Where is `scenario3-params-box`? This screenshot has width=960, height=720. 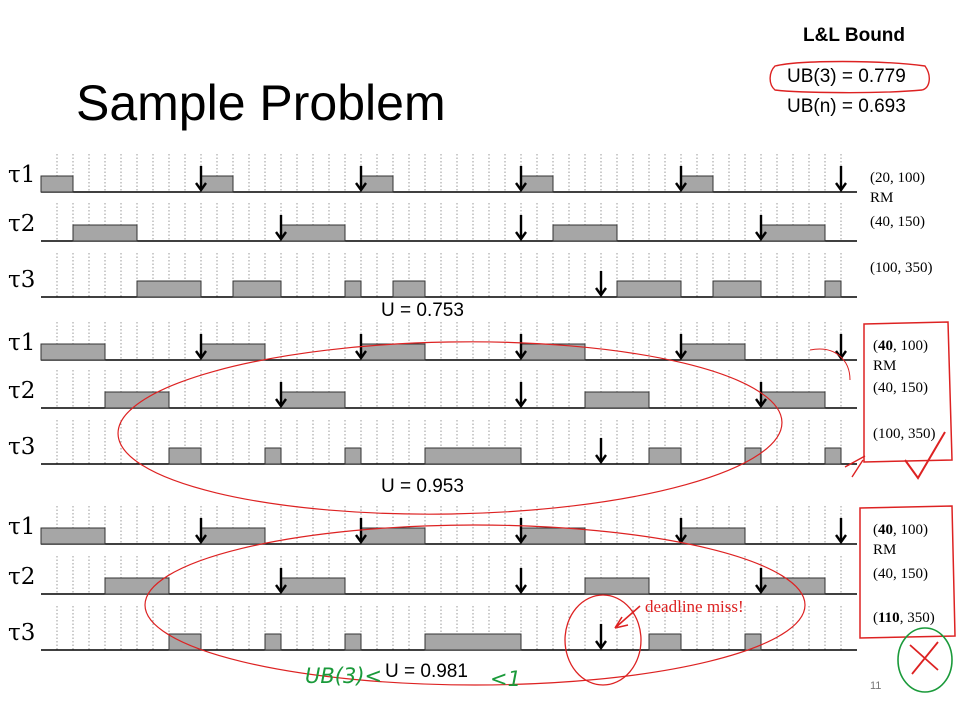 scenario3-params-box is located at coordinates (907, 572).